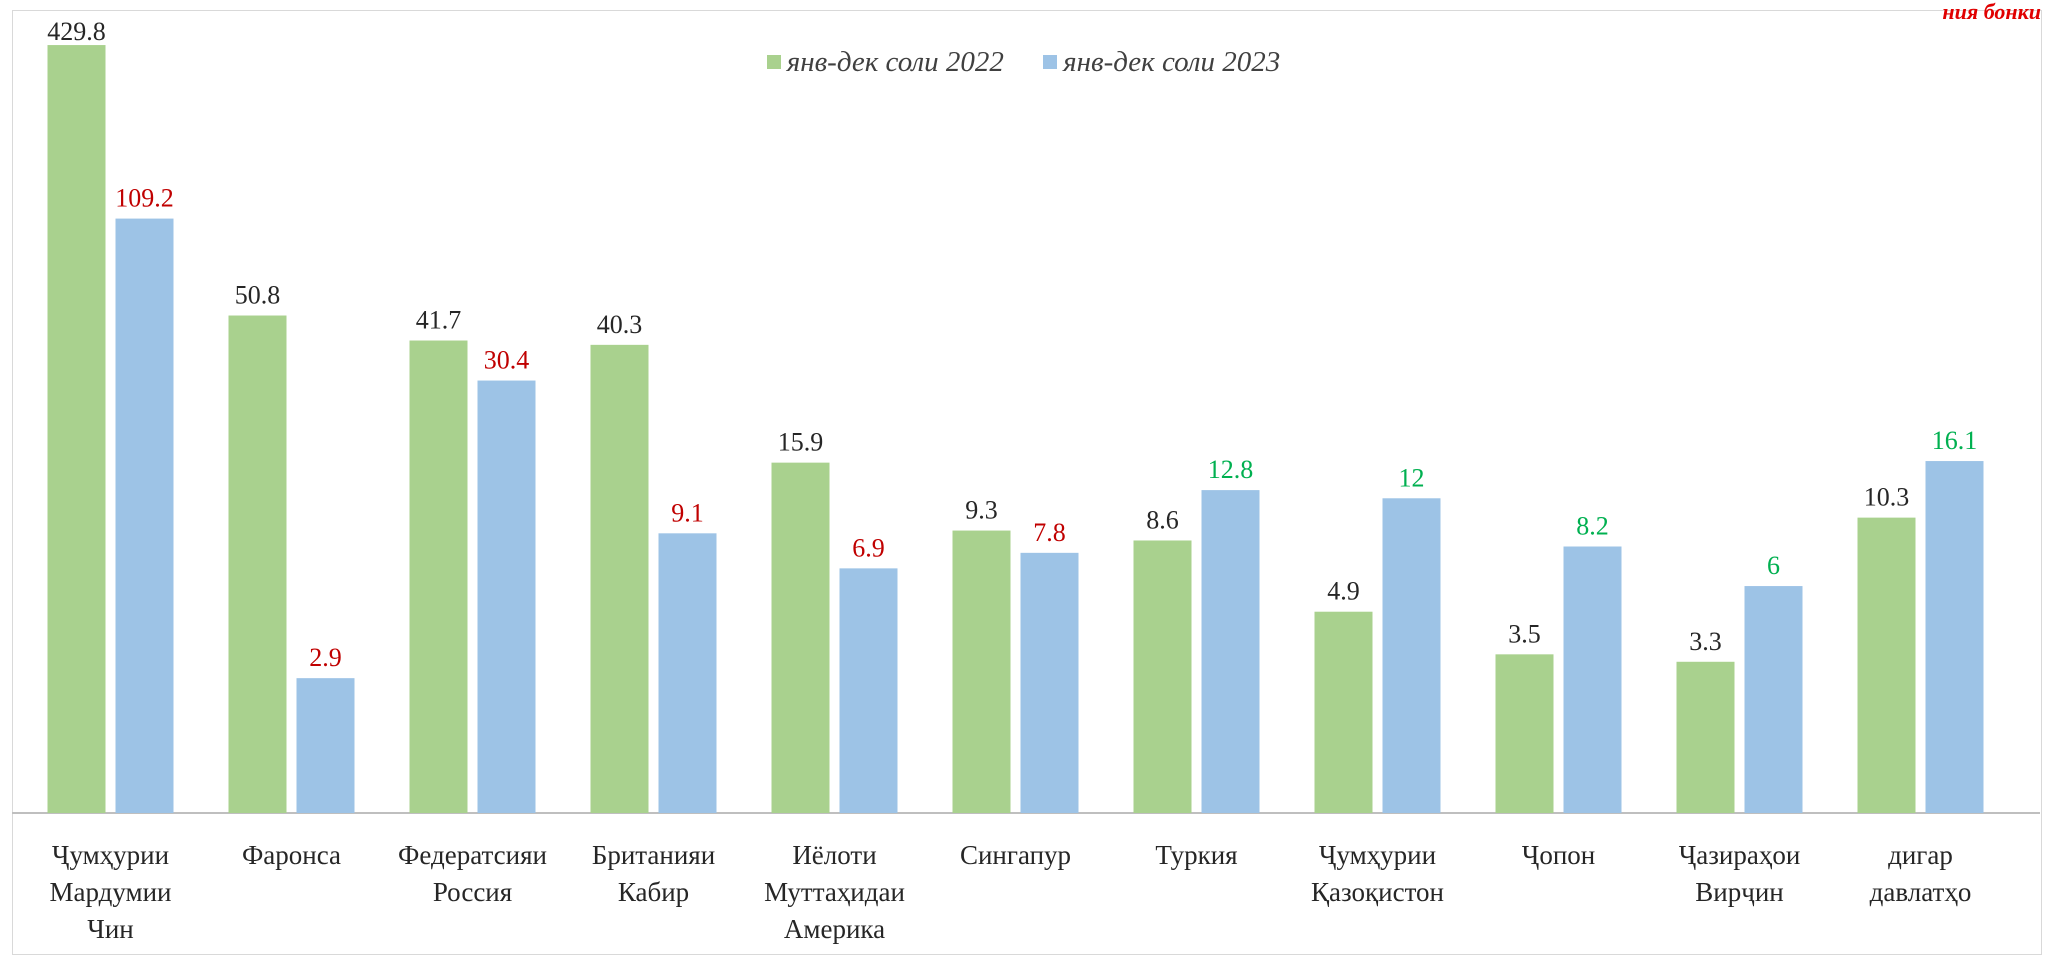 Image resolution: width=2047 pixels, height=960 pixels. Describe the element at coordinates (1740, 873) in the screenshot. I see `category-label-9: Ҷазираҳои Вирҷин` at that location.